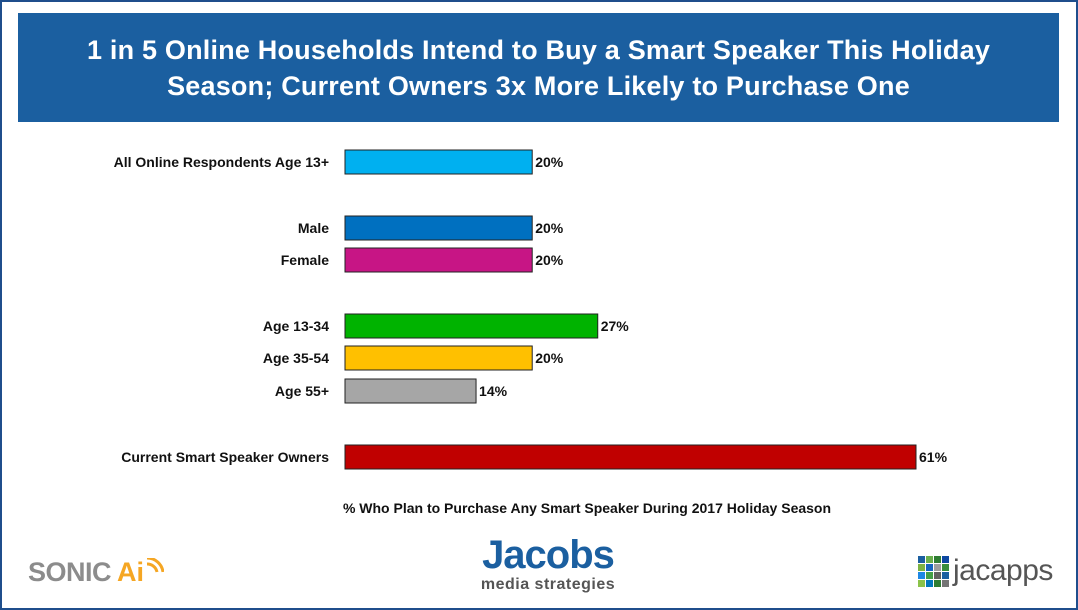 The height and width of the screenshot is (610, 1078). I want to click on category-label-1: Male, so click(313, 228).